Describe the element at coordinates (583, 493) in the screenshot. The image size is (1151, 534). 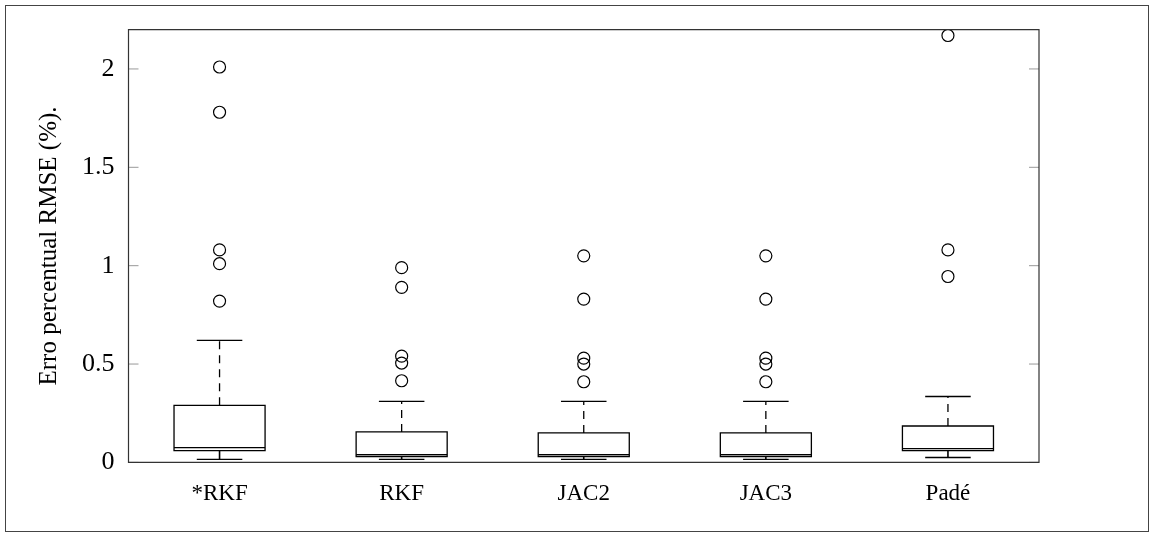
I see `x-tick-label: JAC2` at that location.